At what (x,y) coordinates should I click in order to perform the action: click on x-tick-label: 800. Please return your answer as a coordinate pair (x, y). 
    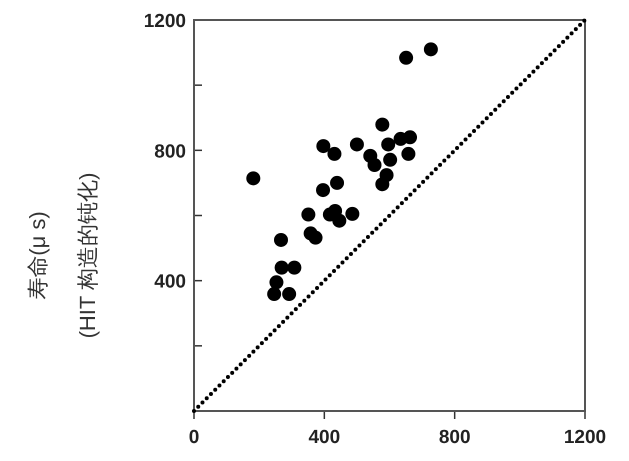
    Looking at the image, I should click on (454, 437).